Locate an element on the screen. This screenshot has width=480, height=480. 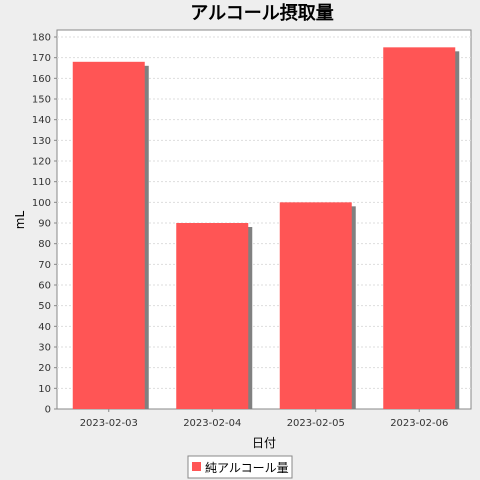
y-tick-label: 170 is located at coordinates (41, 58).